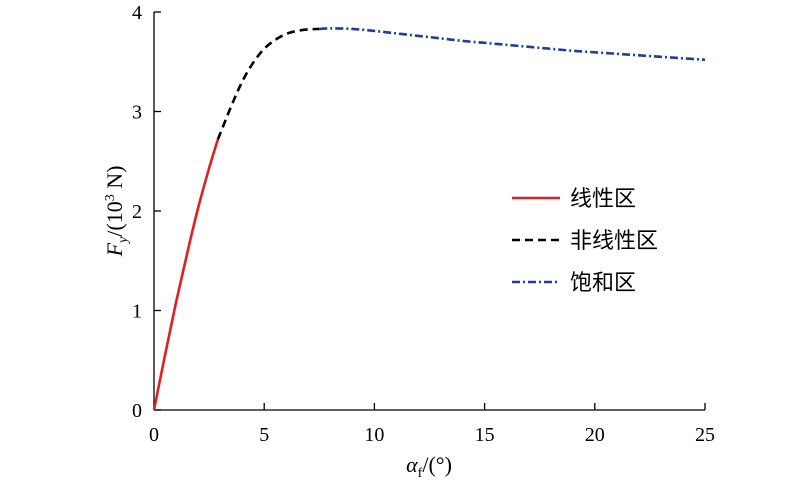  What do you see at coordinates (137, 312) in the screenshot?
I see `y-tick-label: 1` at bounding box center [137, 312].